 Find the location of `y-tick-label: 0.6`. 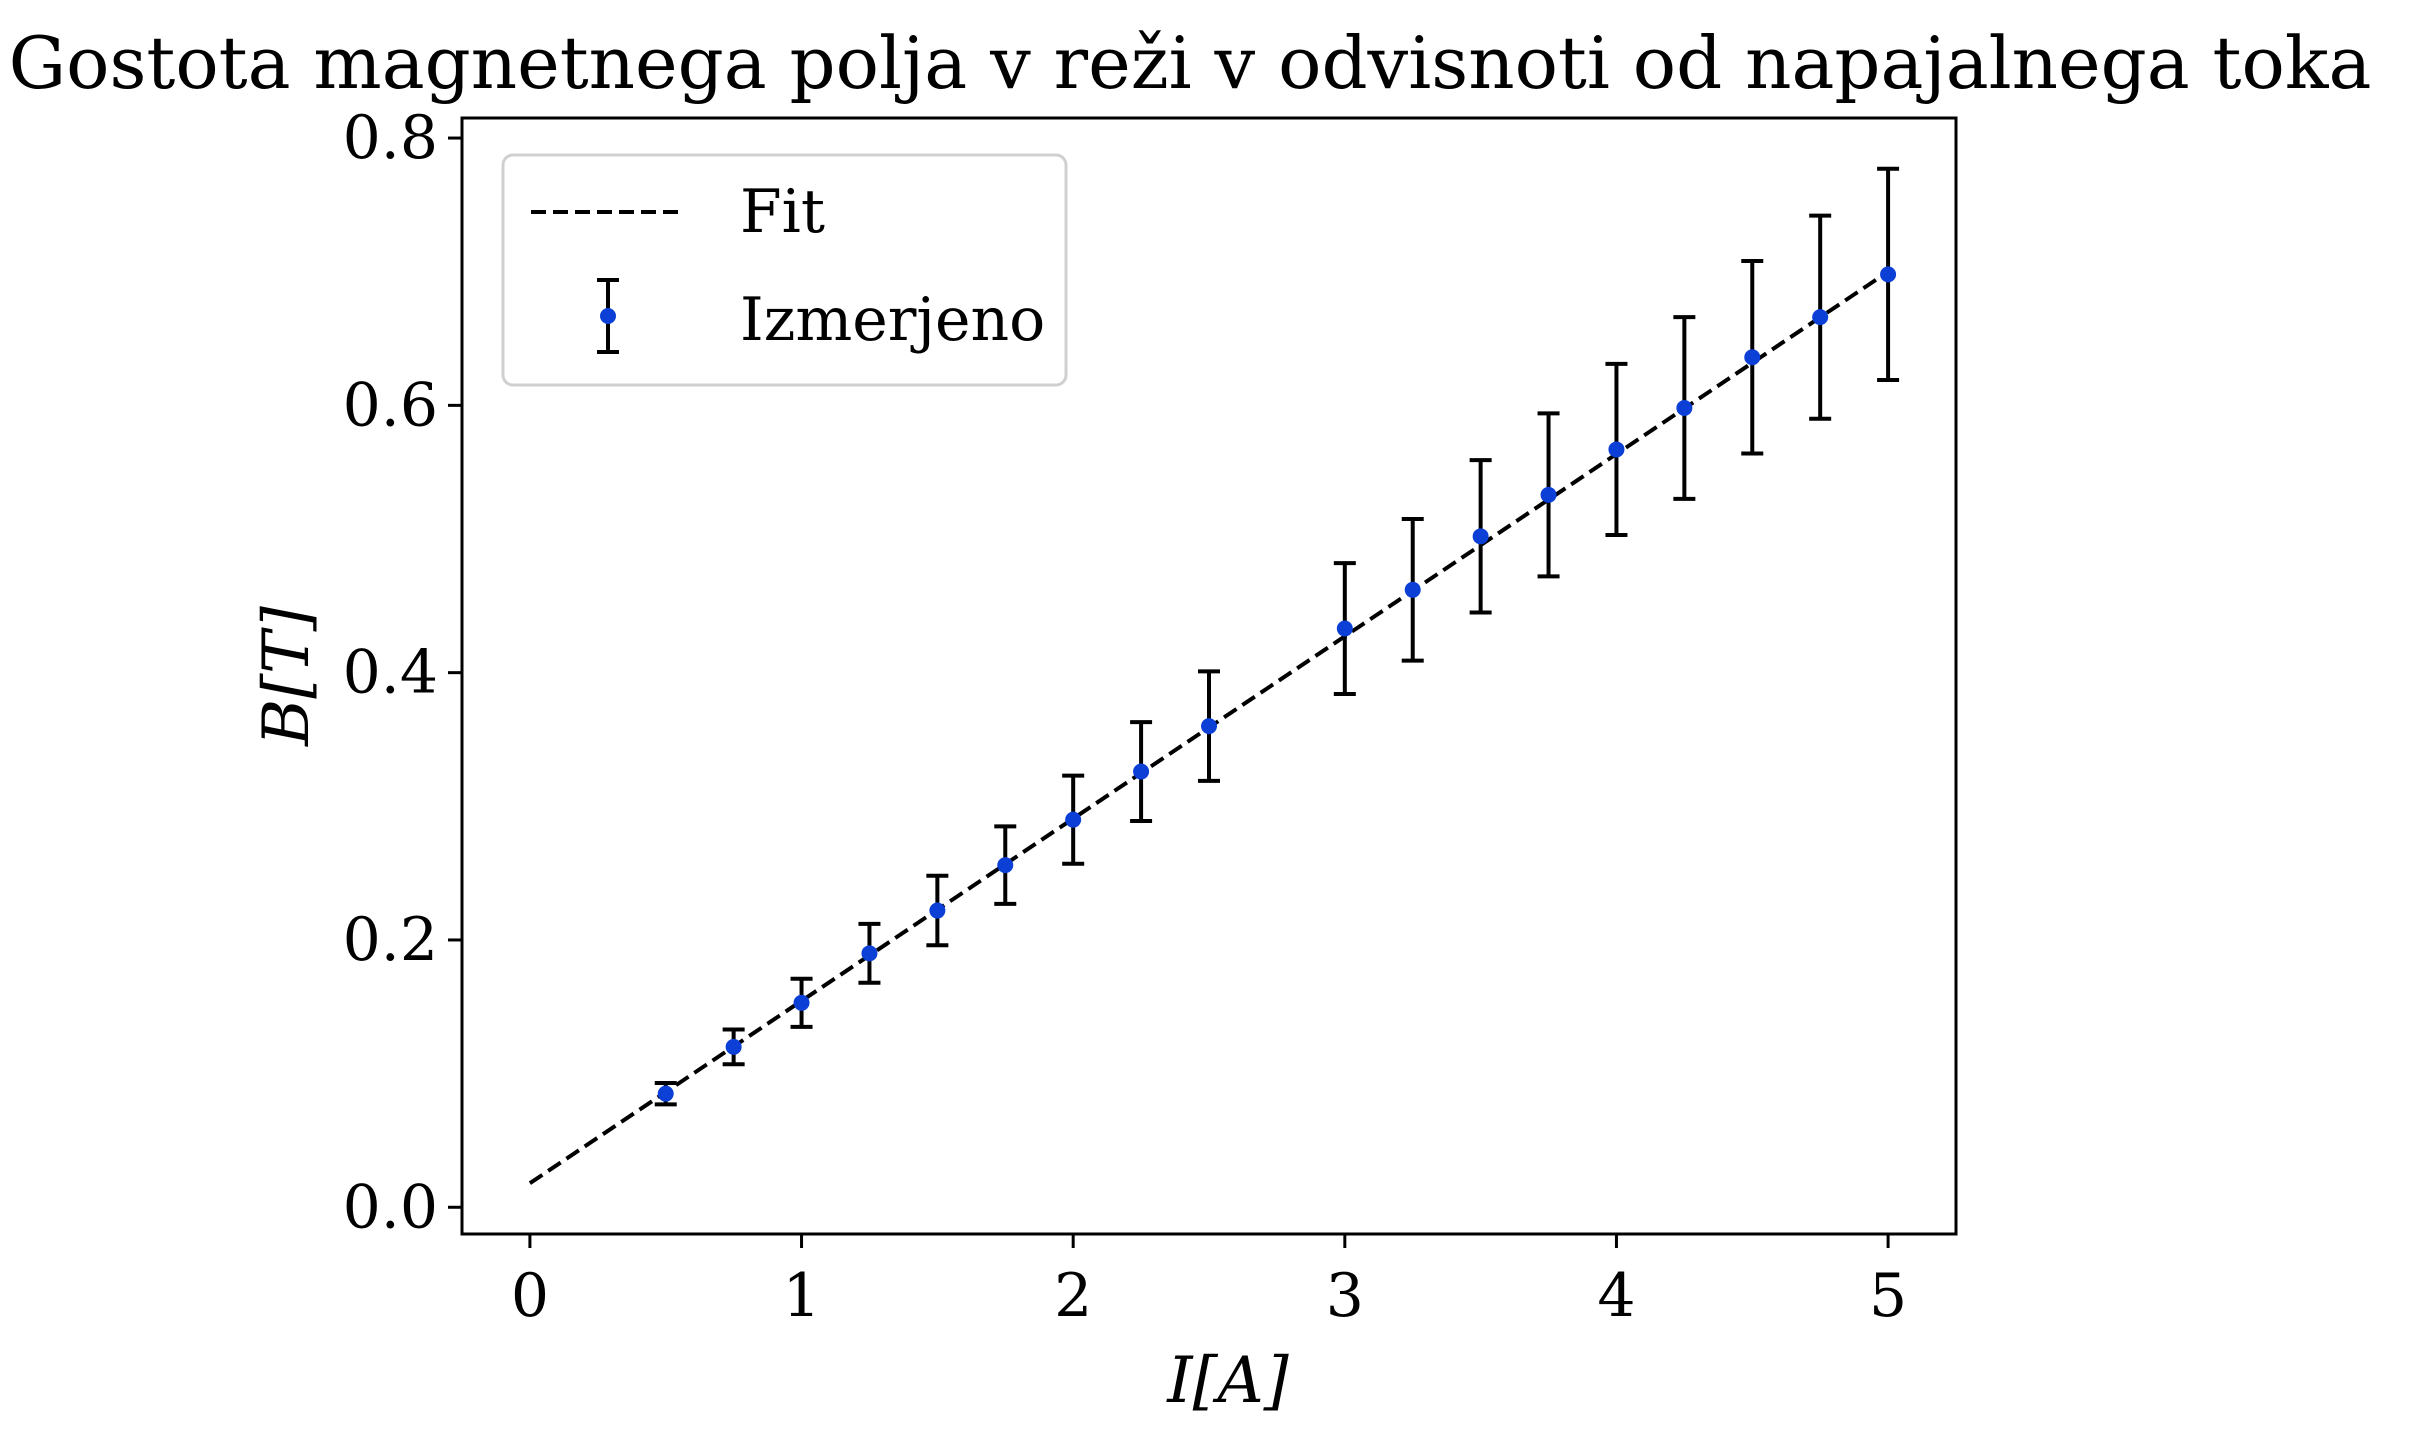

y-tick-label: 0.6 is located at coordinates (390, 405).